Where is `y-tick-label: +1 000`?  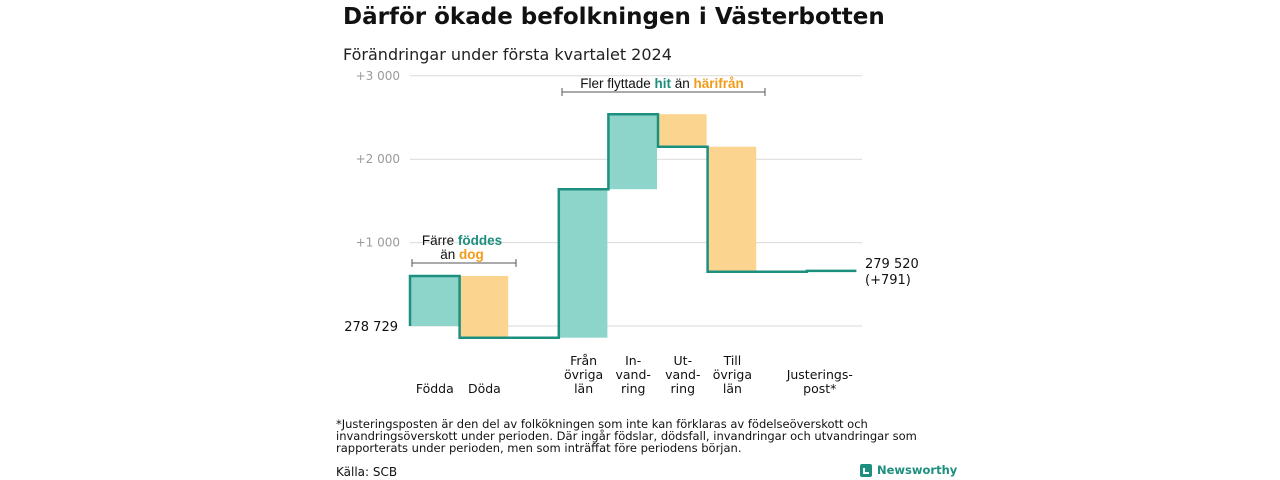 y-tick-label: +1 000 is located at coordinates (378, 243).